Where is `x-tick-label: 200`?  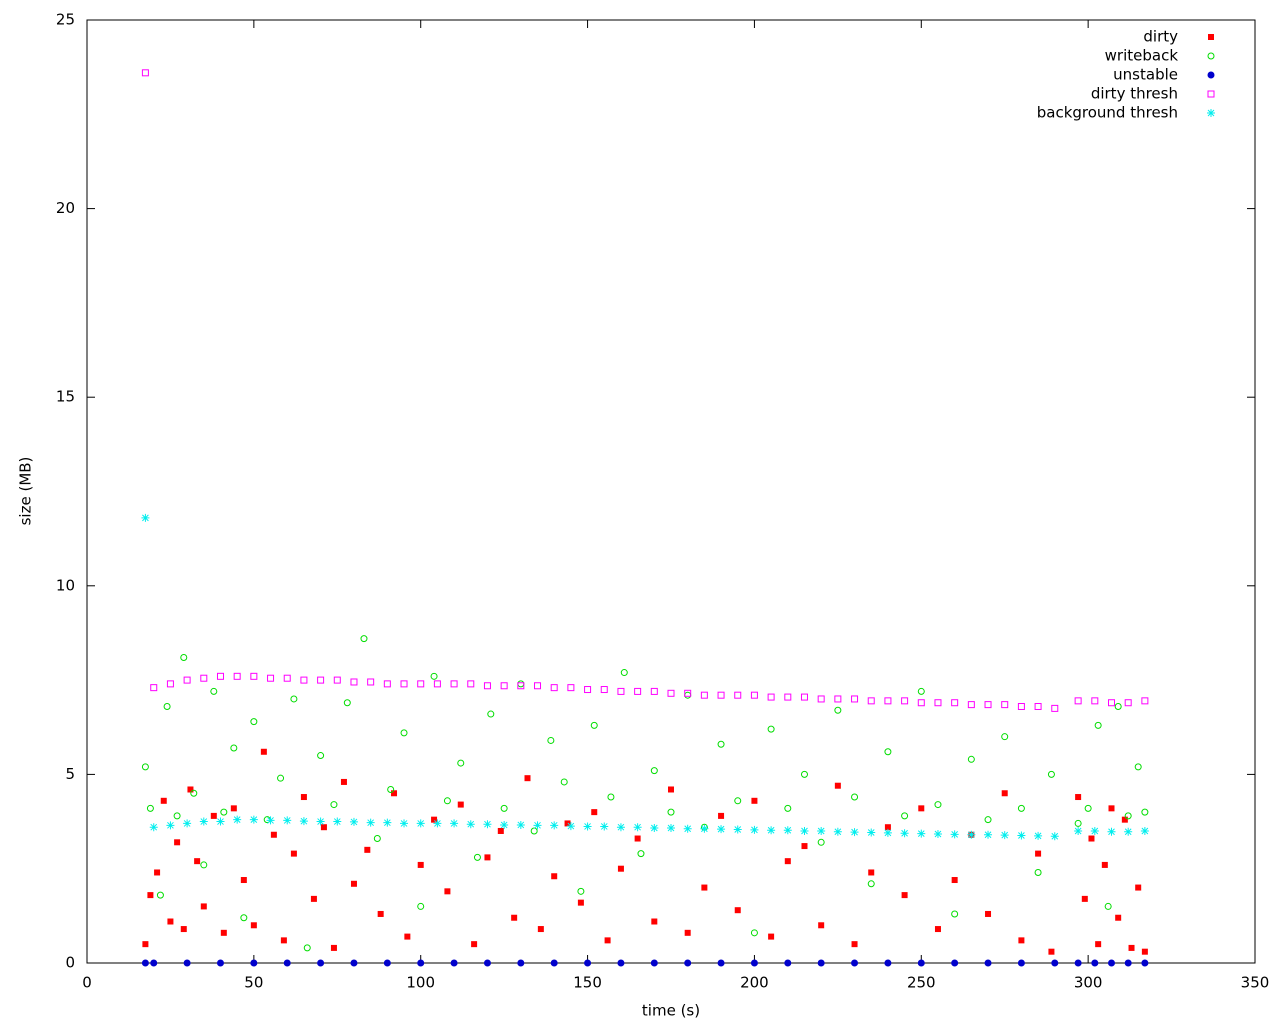
x-tick-label: 200 is located at coordinates (754, 983).